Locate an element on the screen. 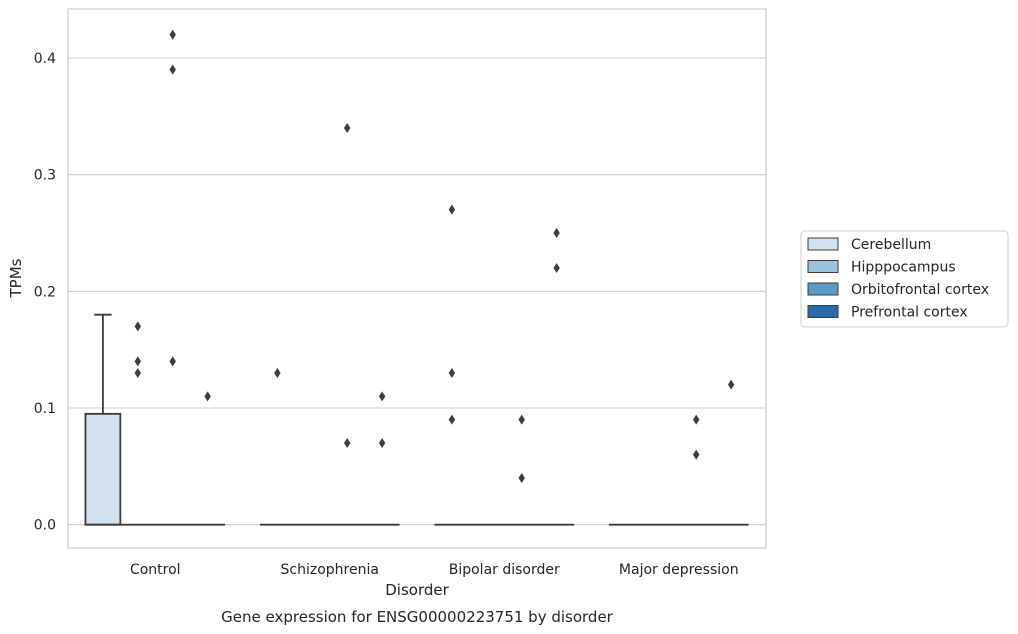 This screenshot has width=1018, height=634. legend-frame is located at coordinates (904, 279).